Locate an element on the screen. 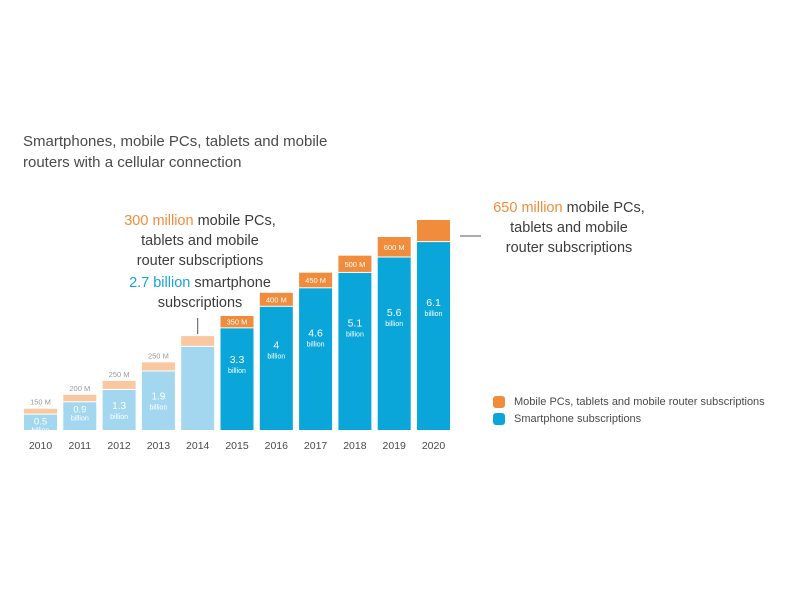 This screenshot has width=790, height=592. bar-mobile-pcs-2016 is located at coordinates (276, 299).